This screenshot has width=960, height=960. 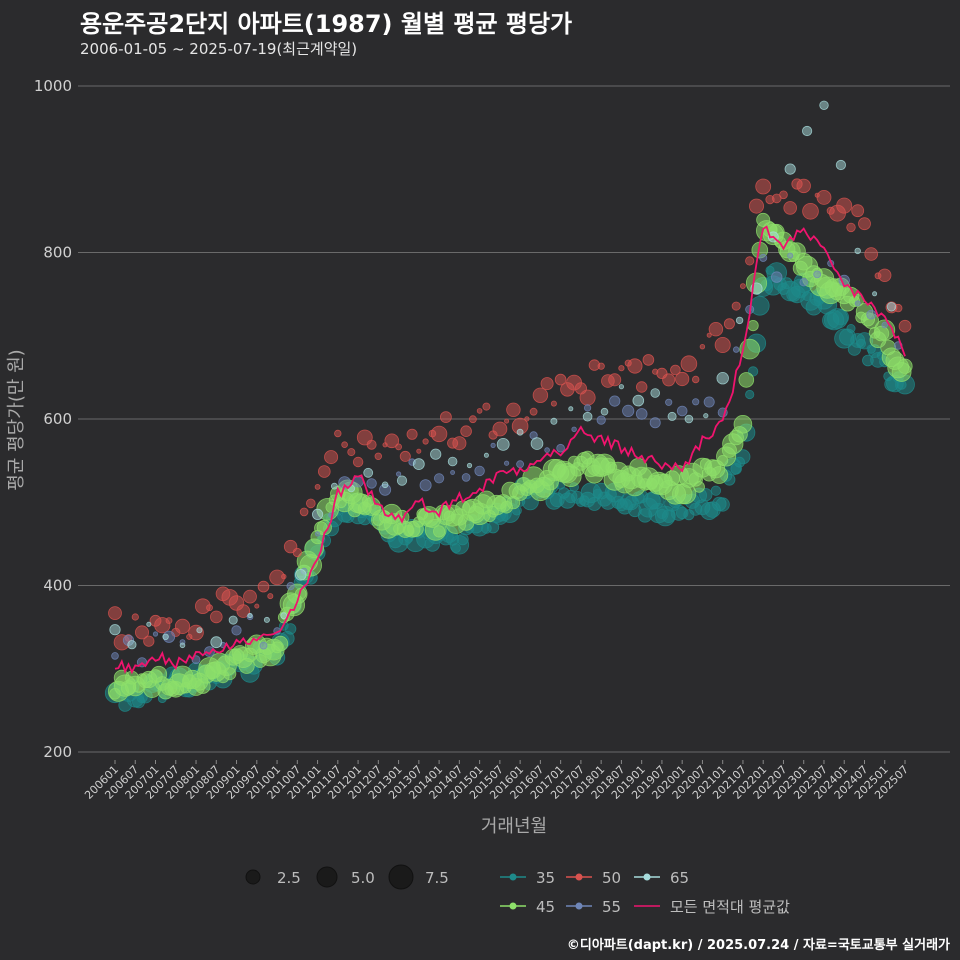 What do you see at coordinates (730, 907) in the screenshot?
I see `legend-label-avg: 모든 면적대 평균값` at bounding box center [730, 907].